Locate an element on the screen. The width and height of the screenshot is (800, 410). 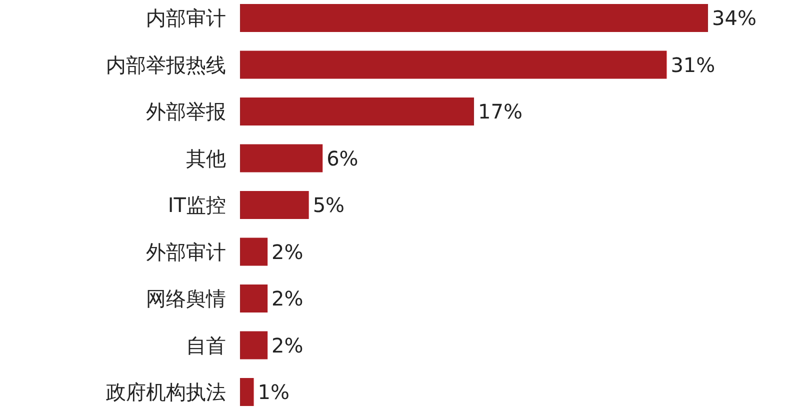
data-label: 34% is located at coordinates (734, 18).